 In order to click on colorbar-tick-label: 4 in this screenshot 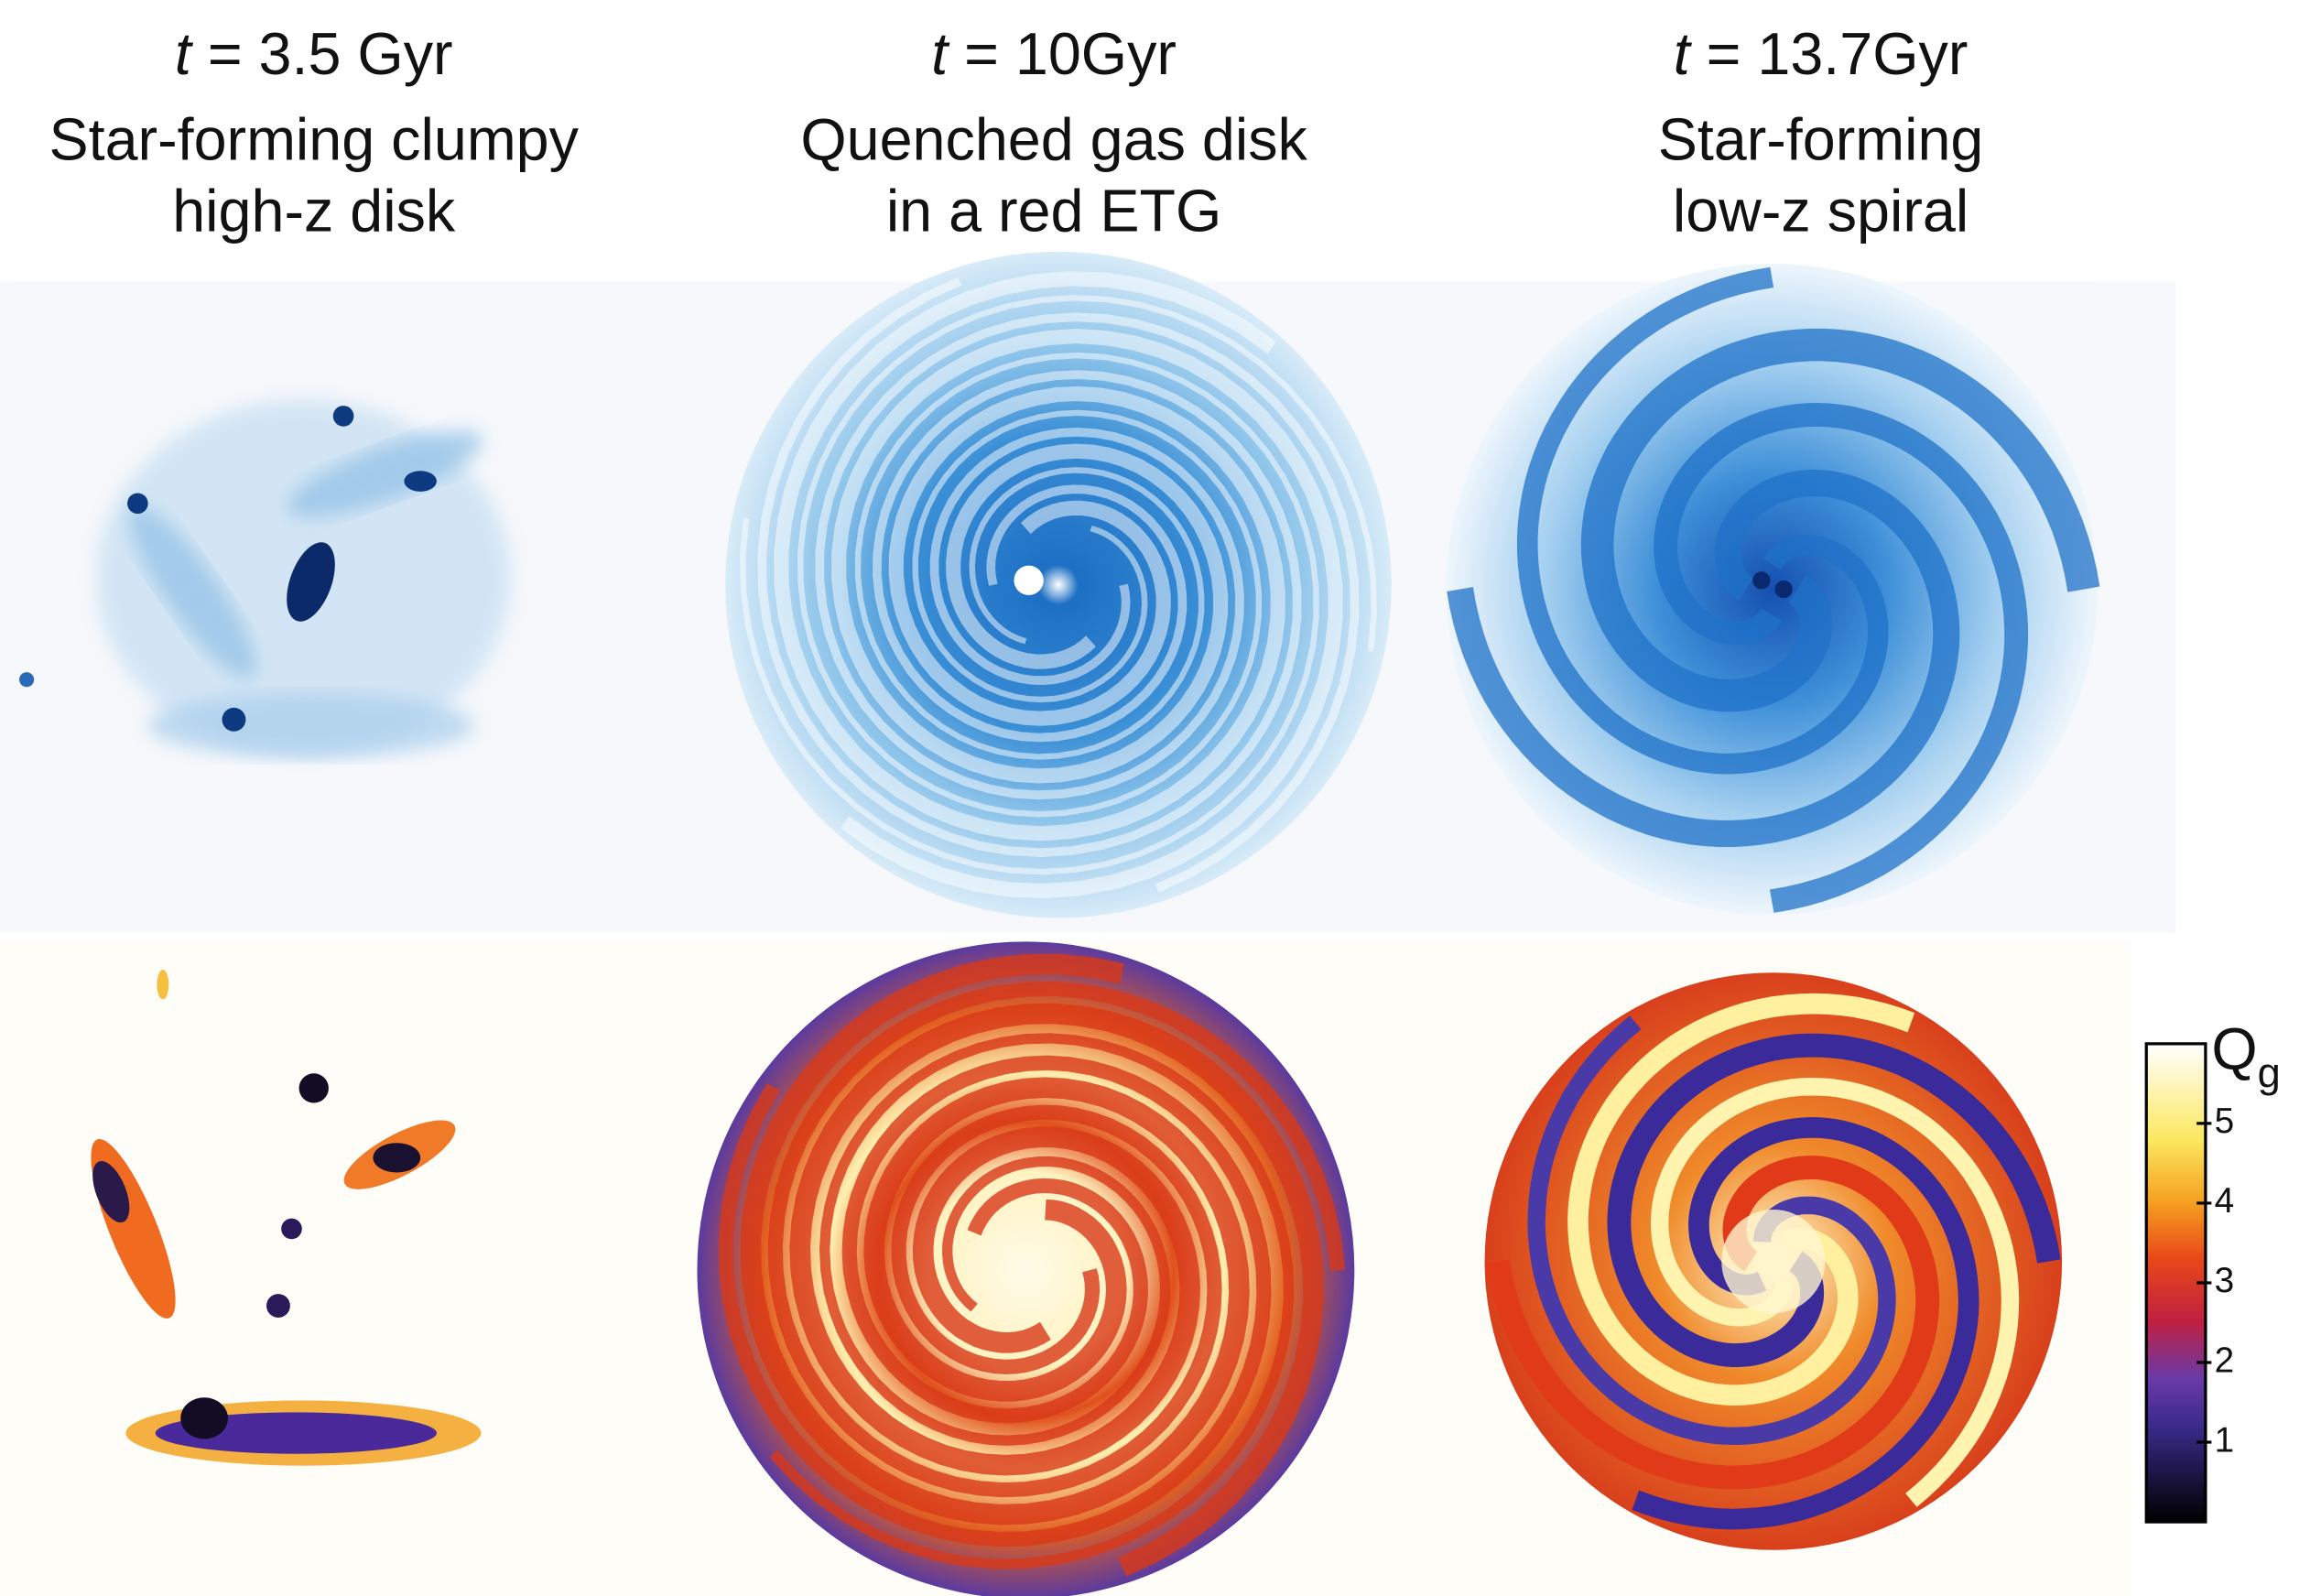, I will do `click(2225, 1201)`.